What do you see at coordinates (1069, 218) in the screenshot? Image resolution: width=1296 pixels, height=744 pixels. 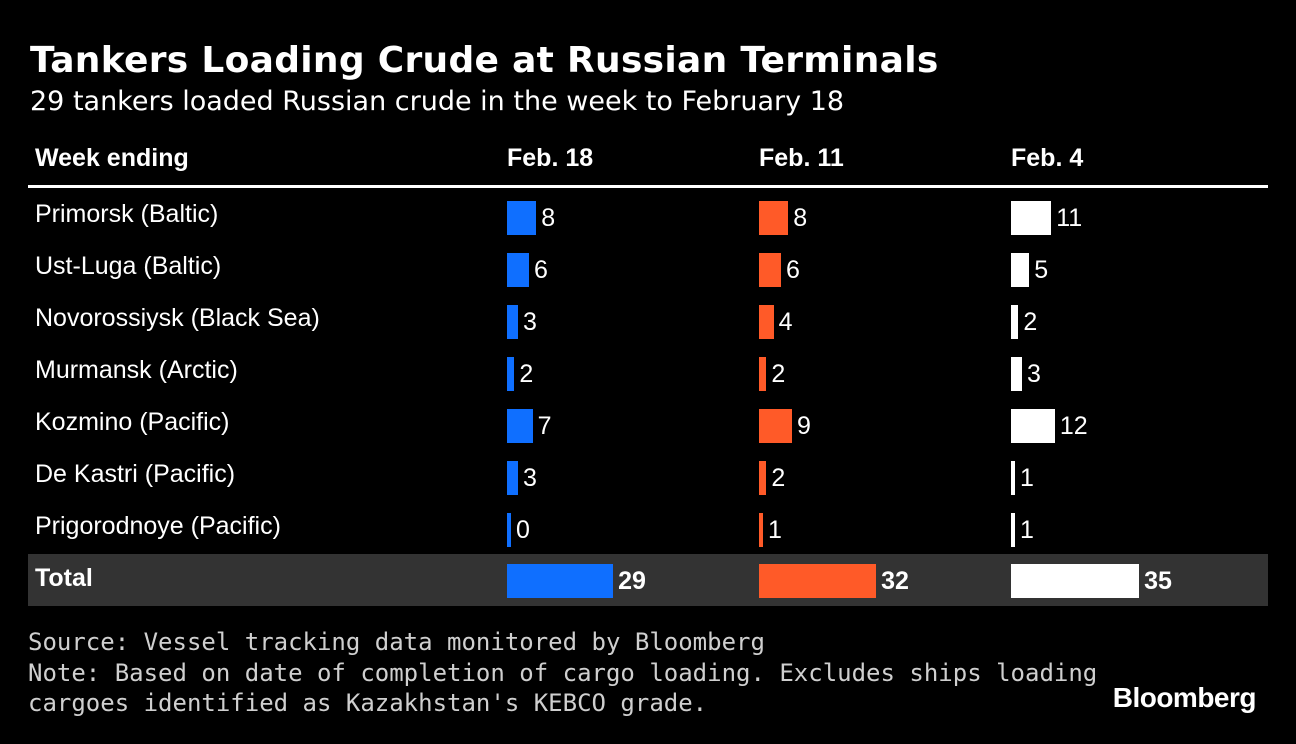 I see `bar-value-label: 11` at bounding box center [1069, 218].